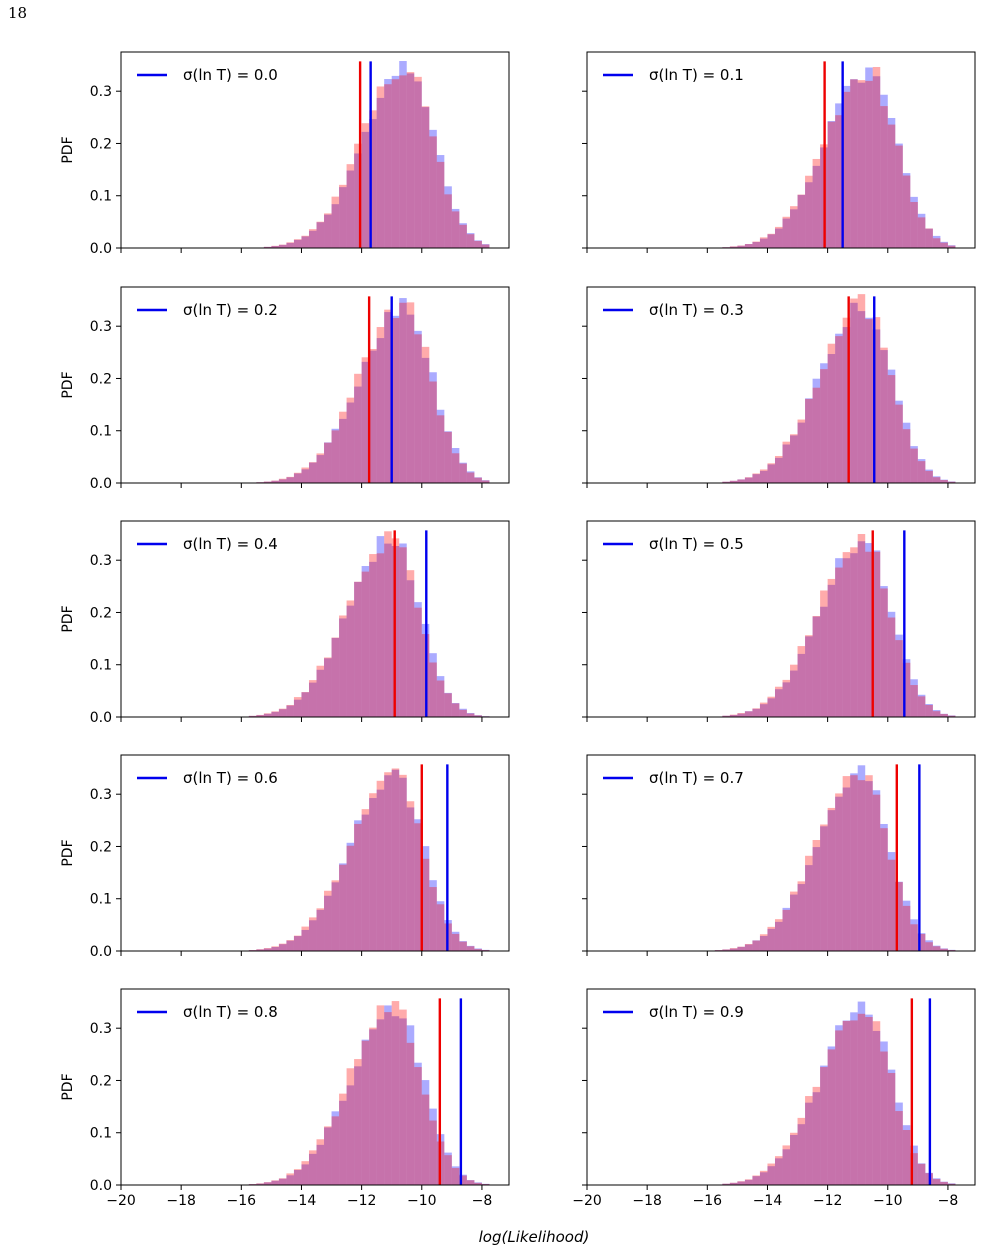  What do you see at coordinates (121, 1201) in the screenshot?
I see `x-tick-label: −20` at bounding box center [121, 1201].